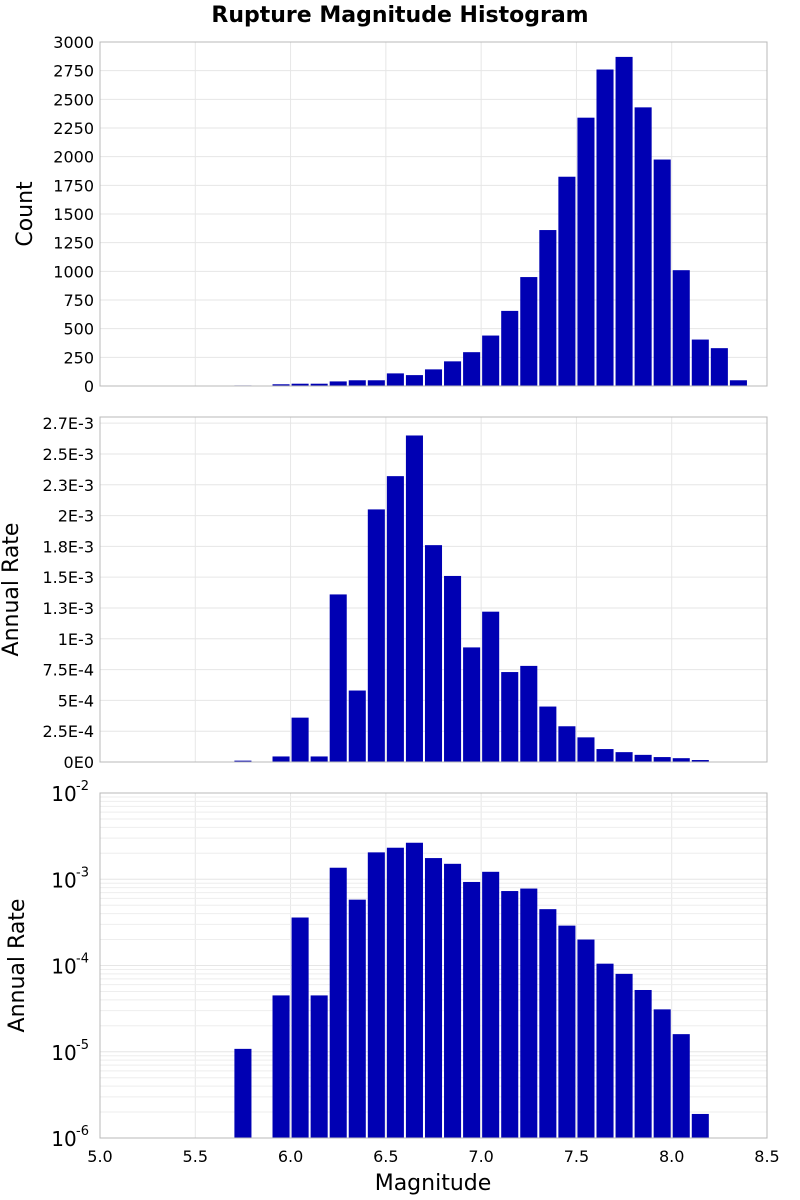 The image size is (800, 1200). I want to click on count-y-tick-label: 1000, so click(73, 271).